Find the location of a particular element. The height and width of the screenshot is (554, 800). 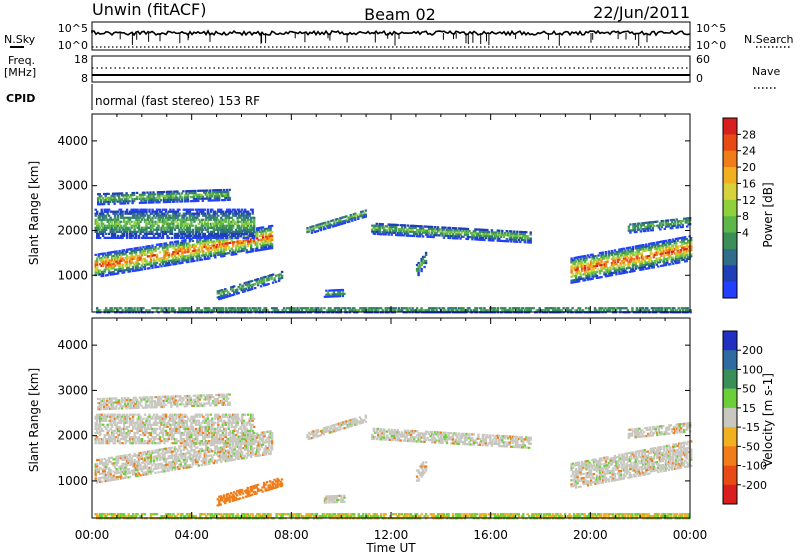

nave-tick-low: 0 is located at coordinates (699, 78).